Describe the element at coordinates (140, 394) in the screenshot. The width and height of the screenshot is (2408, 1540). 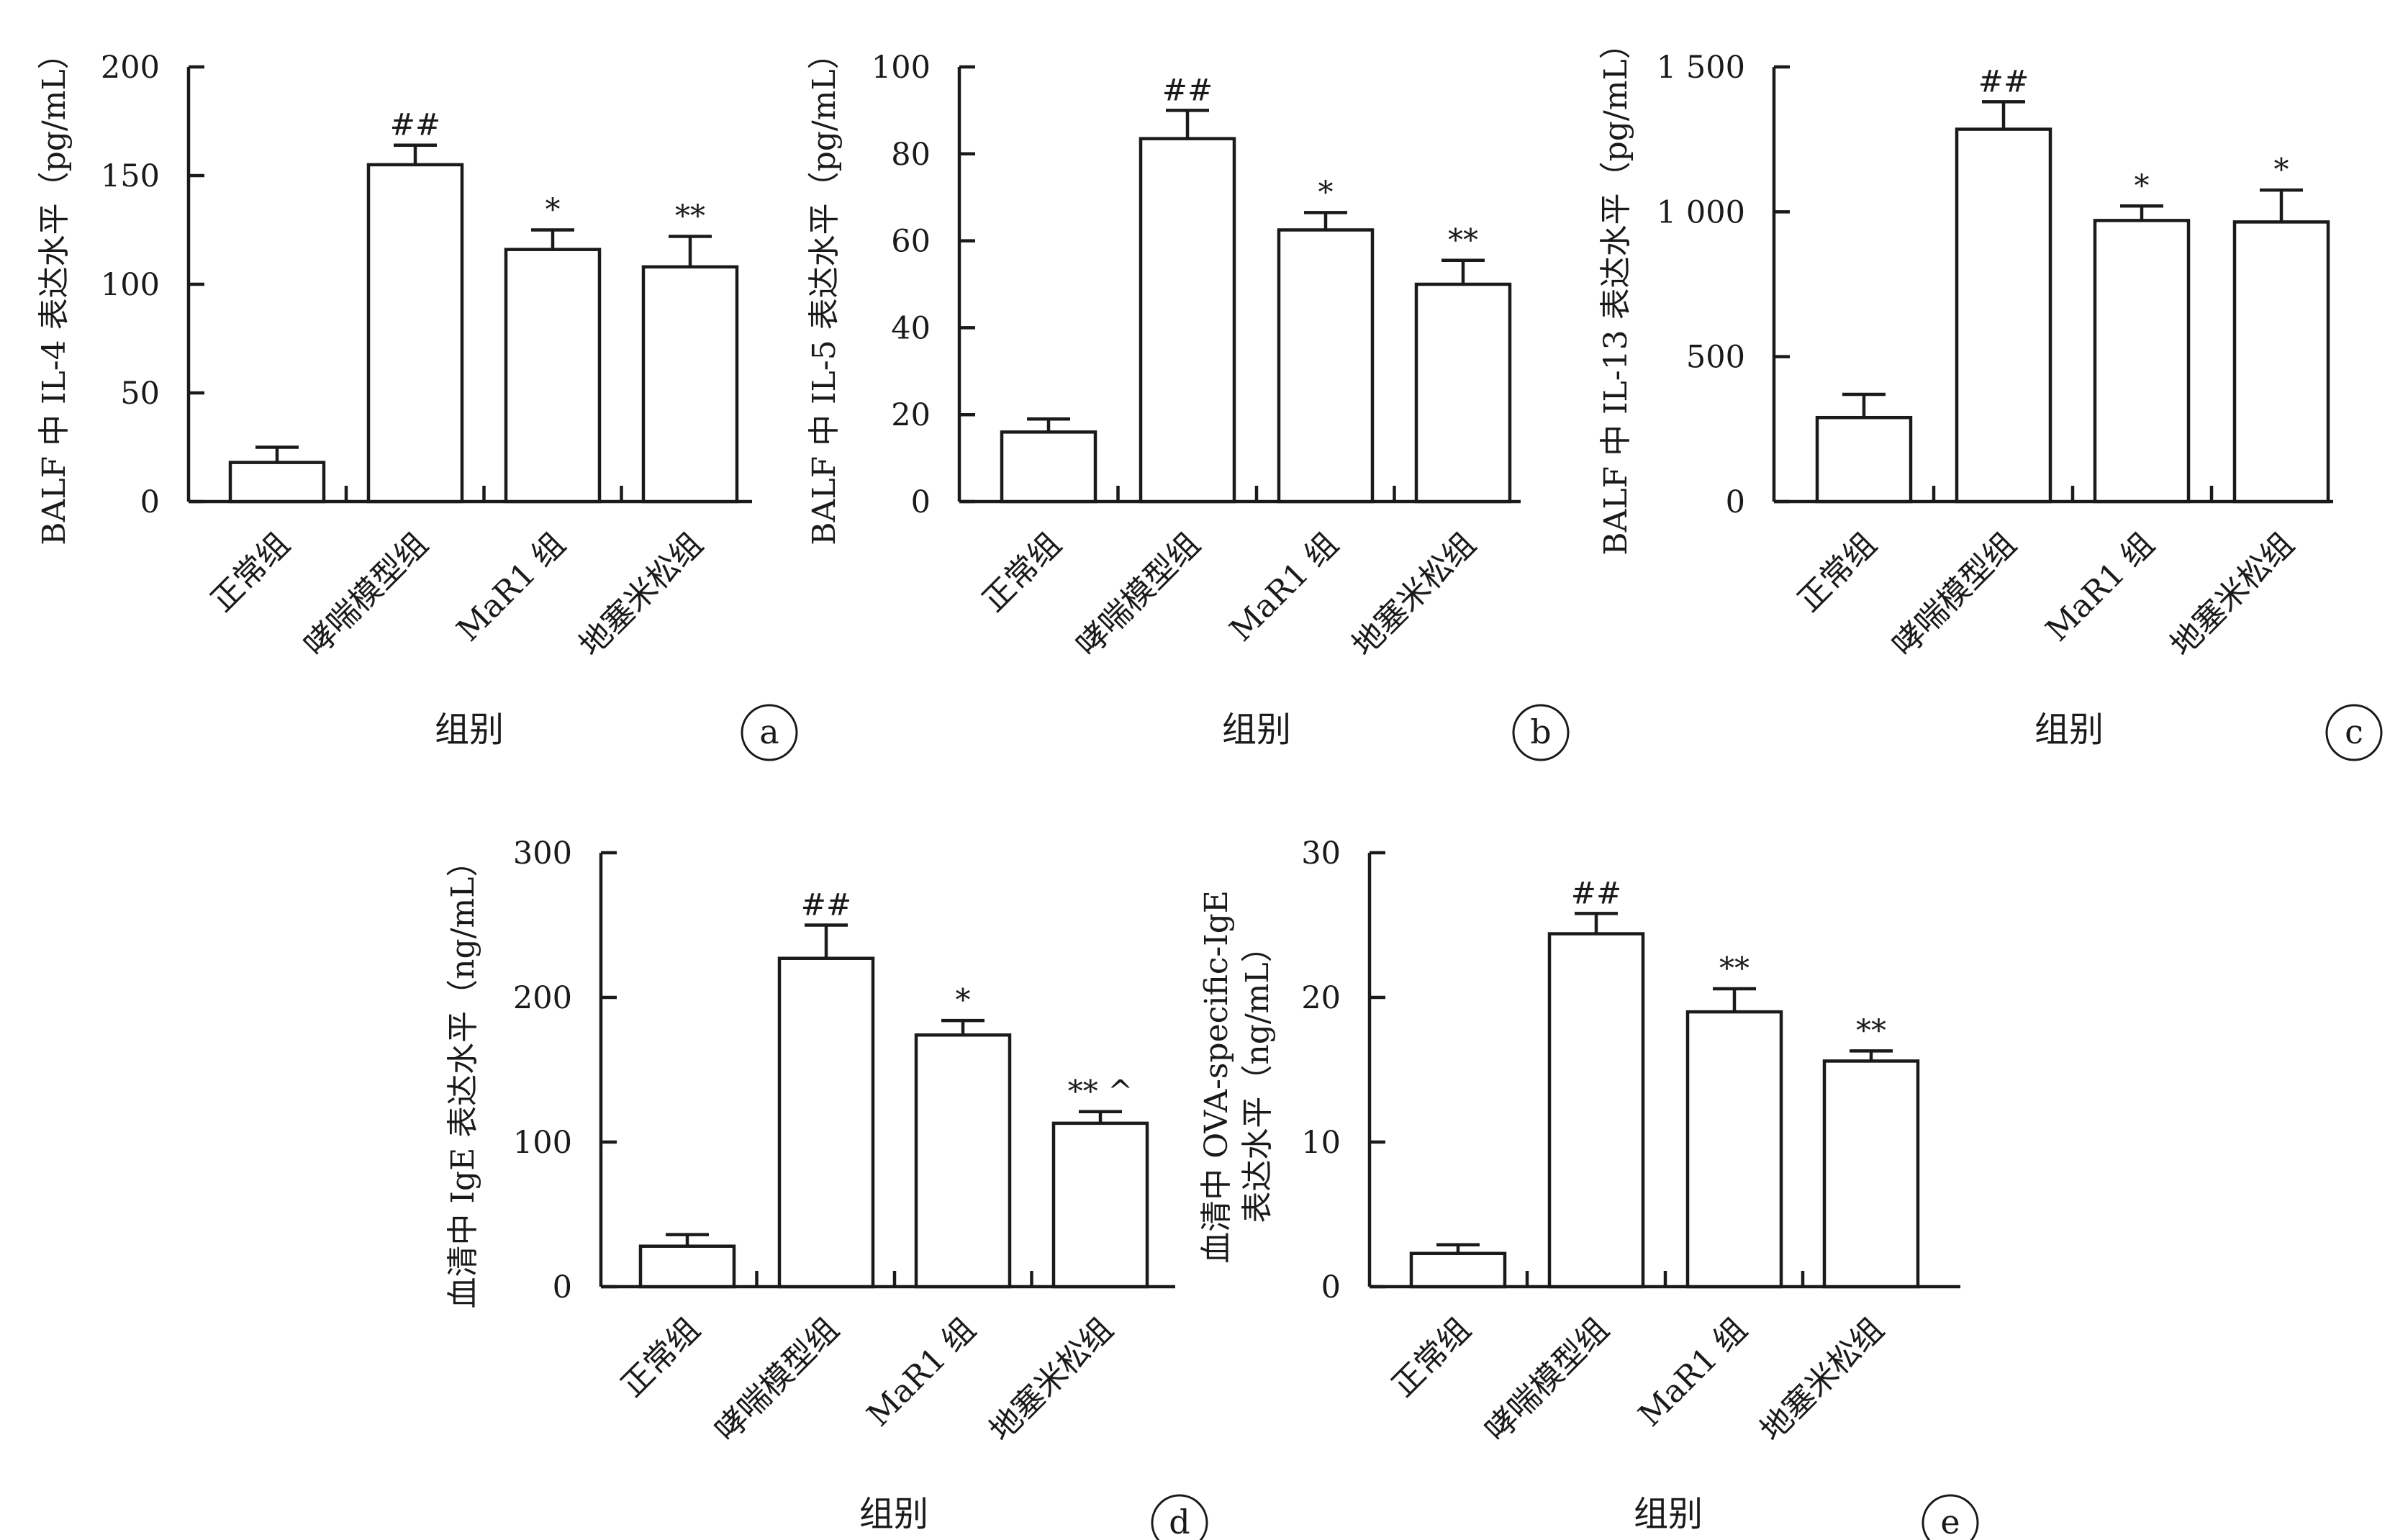
I see `y-tick-label: 50` at that location.